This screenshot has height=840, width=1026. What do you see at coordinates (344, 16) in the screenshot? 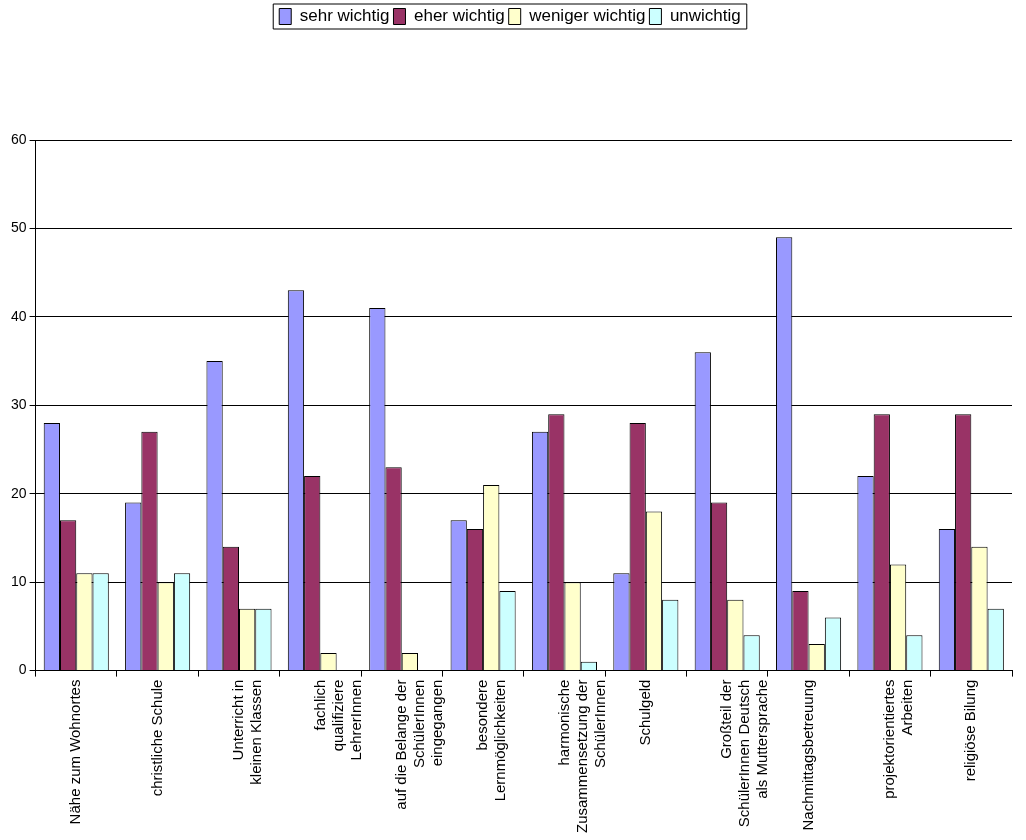
I see `legend-label: sehr wichtig` at bounding box center [344, 16].